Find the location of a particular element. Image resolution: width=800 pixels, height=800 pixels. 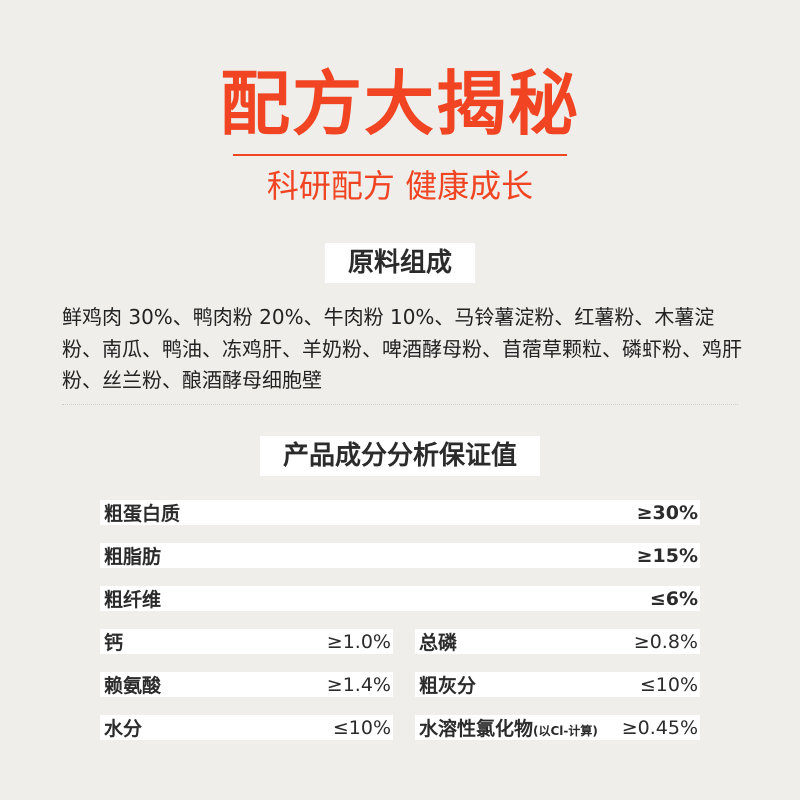

row-label: 水溶性氯化物(以Cl-计算) is located at coordinates (508, 727).